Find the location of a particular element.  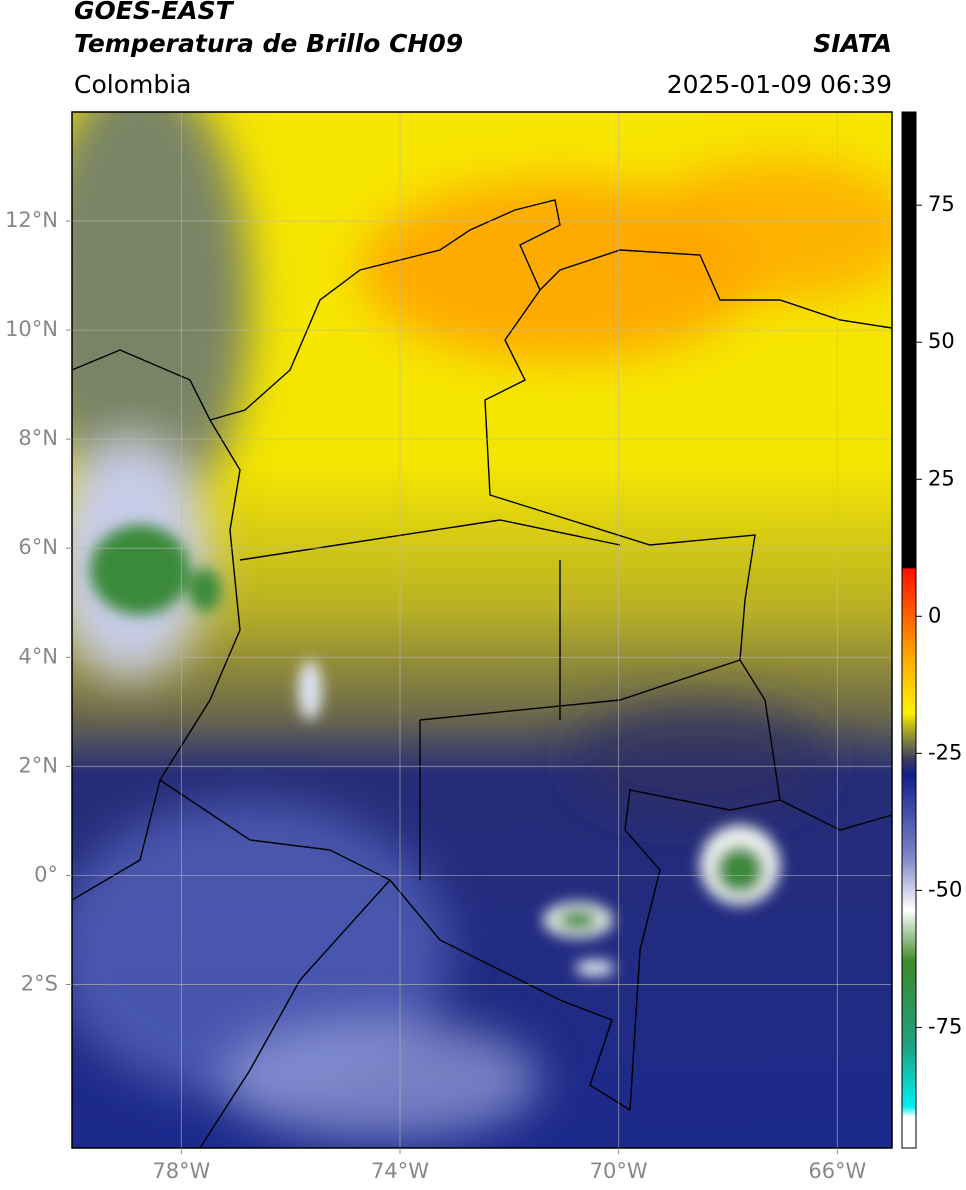

colorbar-tick-label: -50 is located at coordinates (945, 889).